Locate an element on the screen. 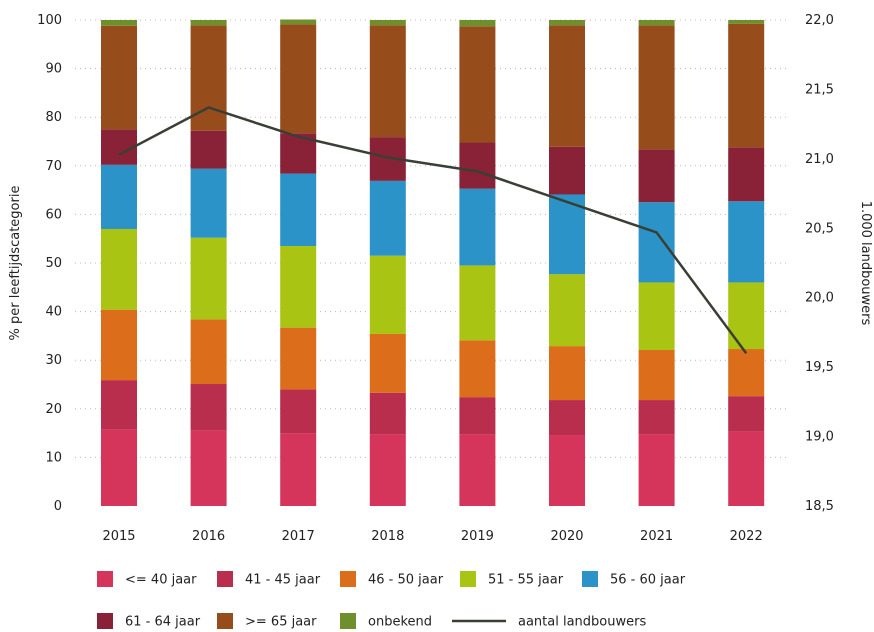 The image size is (874, 632). y-tick-label-right: 21,5 is located at coordinates (819, 89).